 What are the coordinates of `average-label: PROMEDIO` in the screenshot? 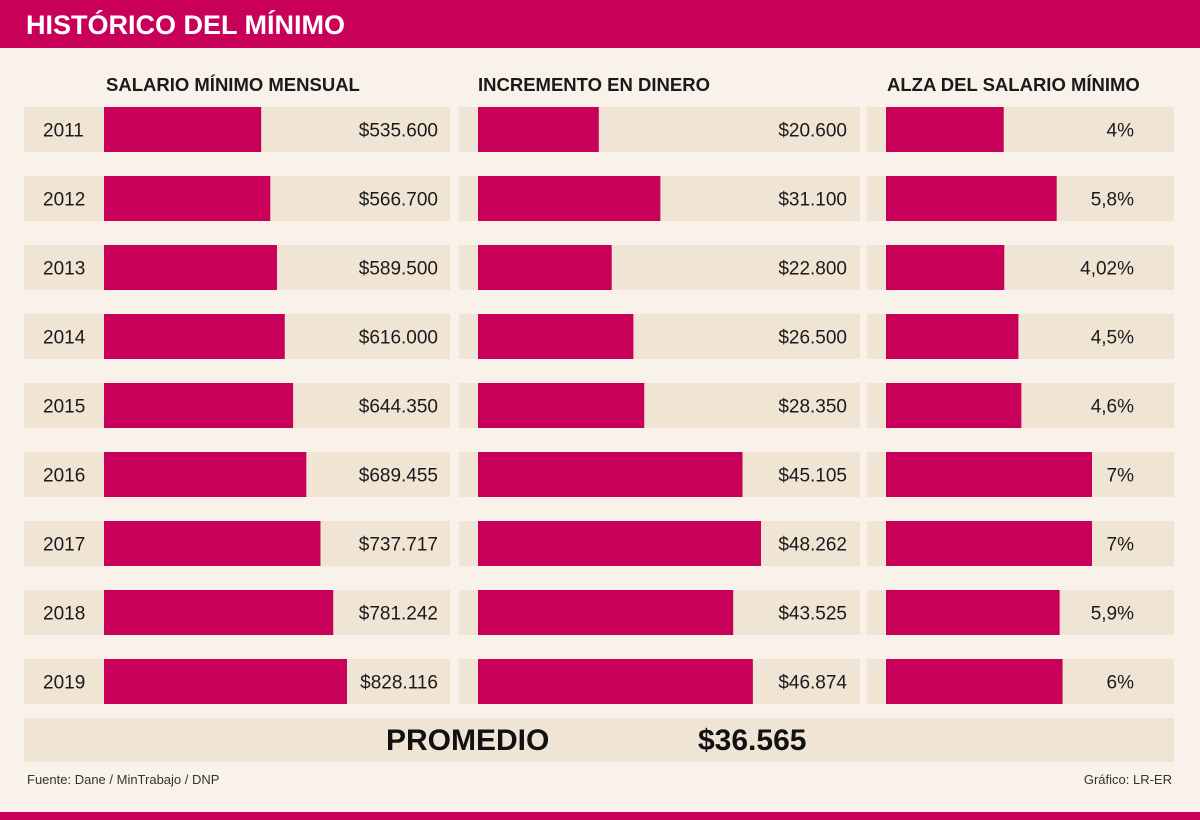 It's located at (468, 740).